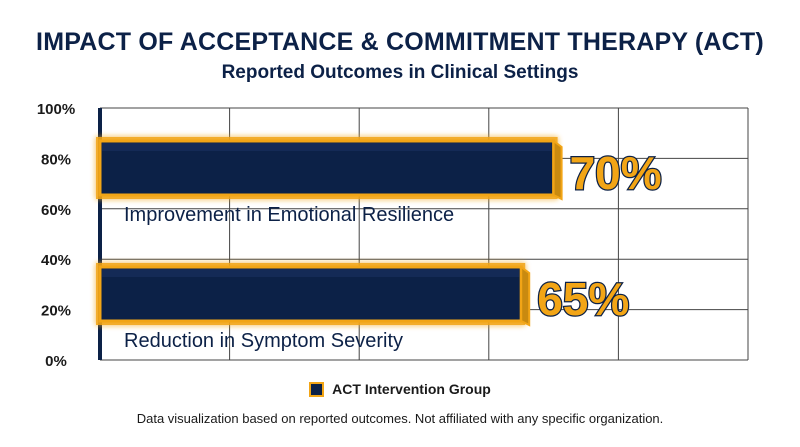  I want to click on value-label: 70%, so click(616, 173).